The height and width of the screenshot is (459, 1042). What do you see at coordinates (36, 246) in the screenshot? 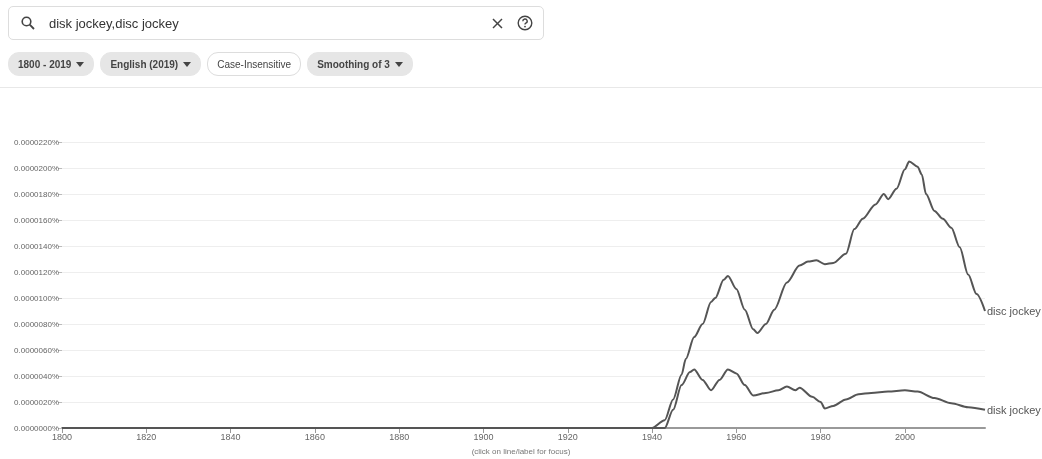
I see `y-tick-label: 0.0000140%` at bounding box center [36, 246].